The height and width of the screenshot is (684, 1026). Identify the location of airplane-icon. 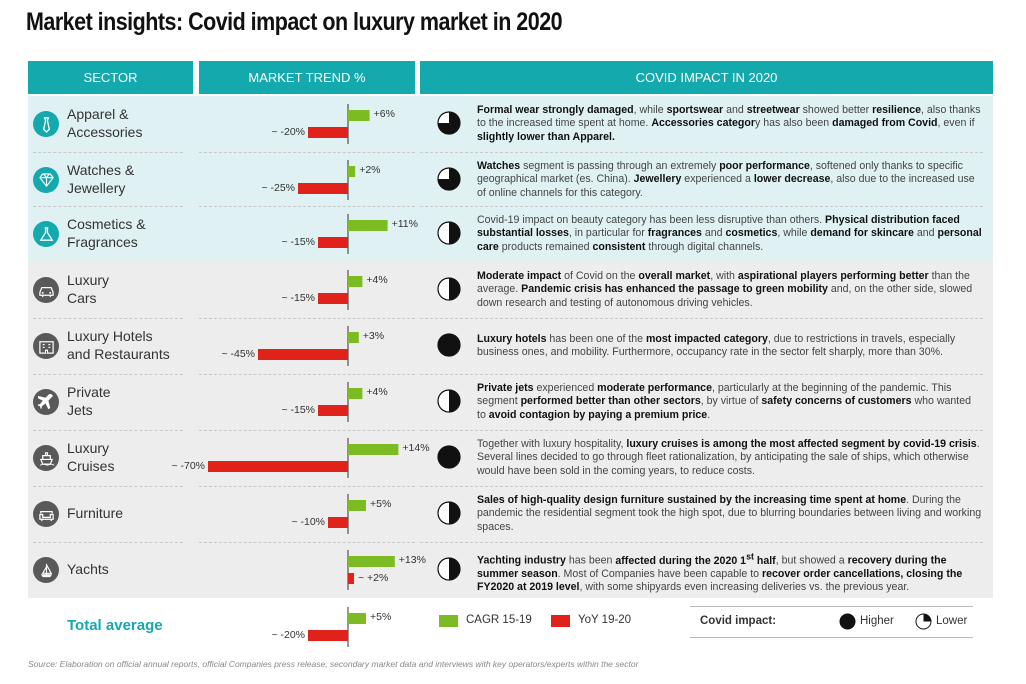
(46, 402).